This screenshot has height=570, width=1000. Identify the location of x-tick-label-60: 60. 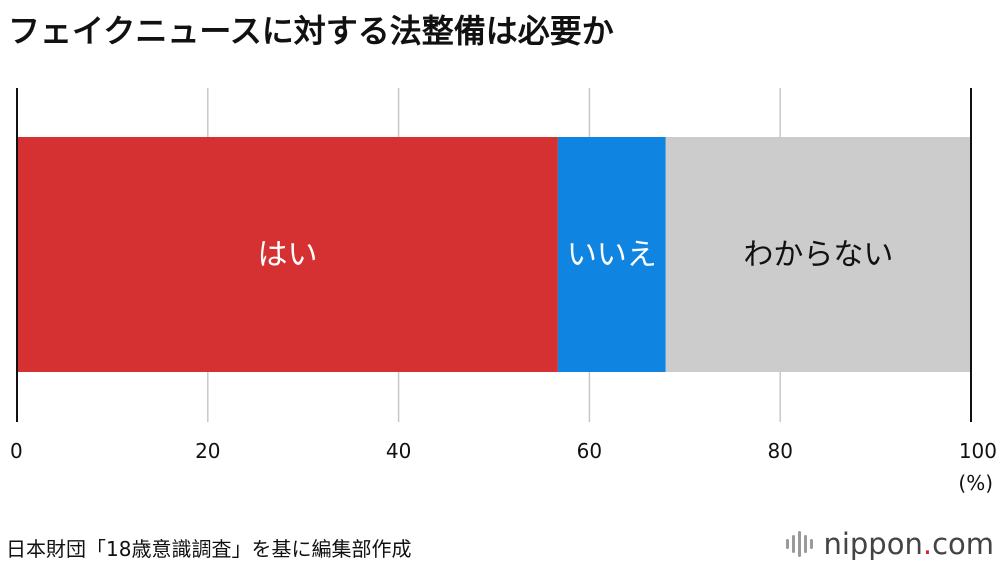
(589, 451).